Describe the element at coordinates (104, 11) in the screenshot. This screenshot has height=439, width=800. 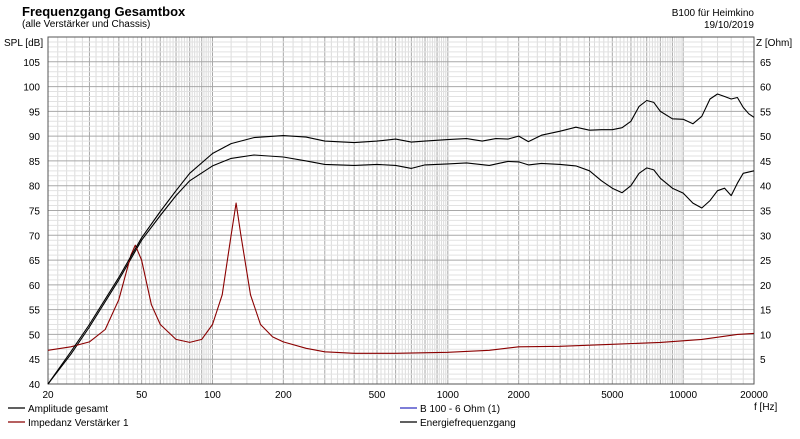
I see `chart-title: Frequenzgang Gesamtbox` at that location.